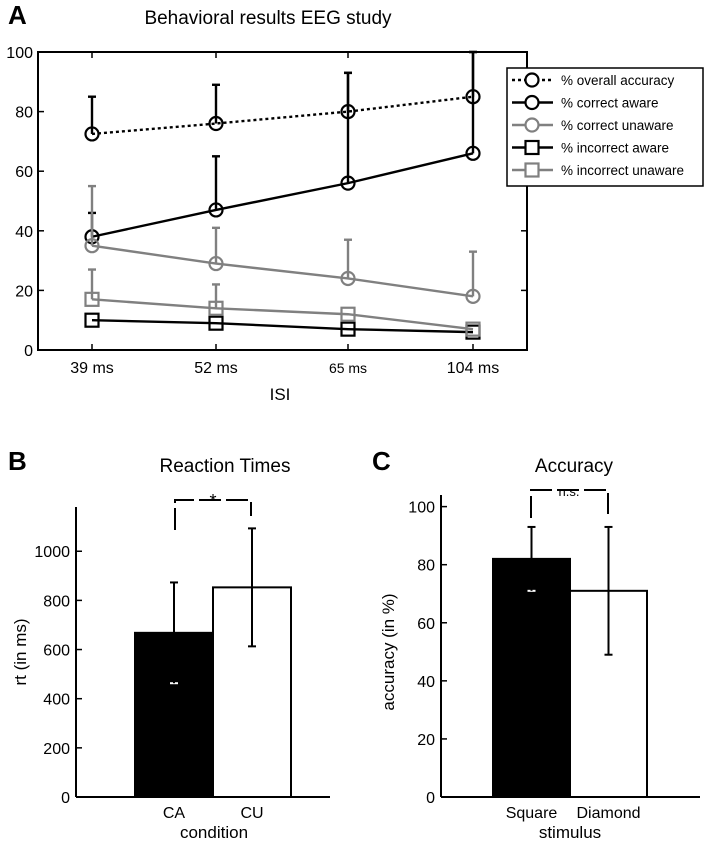 The width and height of the screenshot is (727, 850). What do you see at coordinates (17, 461) in the screenshot?
I see `panel-letter-b: B` at bounding box center [17, 461].